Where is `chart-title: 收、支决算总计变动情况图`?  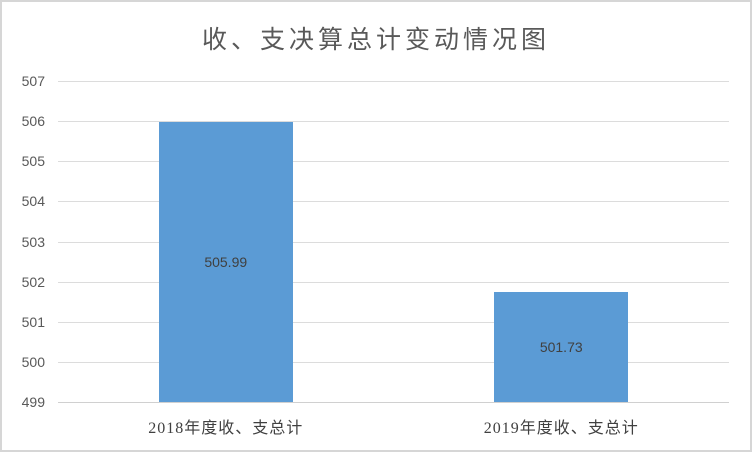
chart-title: 收、支决算总计变动情况图 is located at coordinates (375, 40).